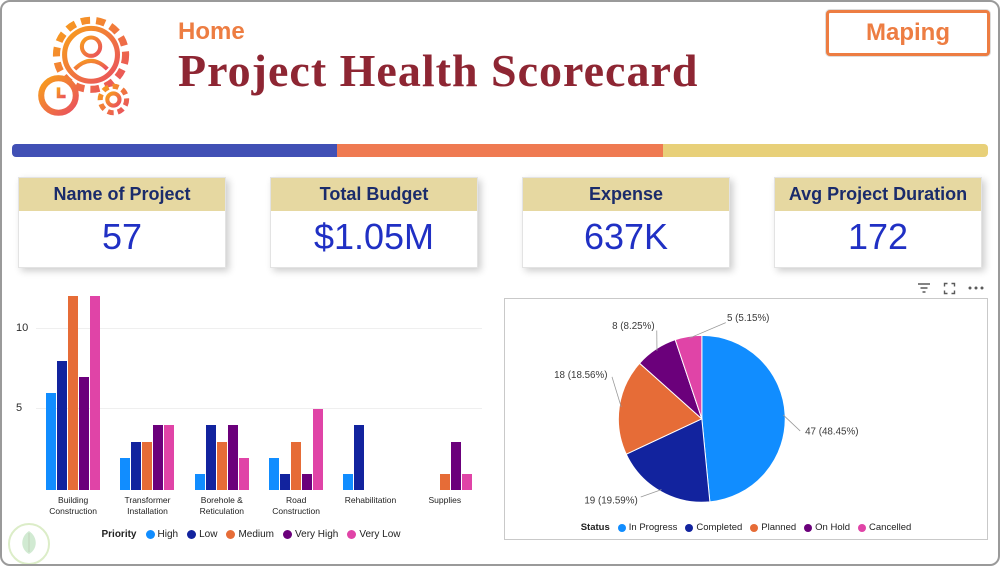 The height and width of the screenshot is (566, 1000). I want to click on priority-legend-item-very-low: Very Low, so click(374, 535).